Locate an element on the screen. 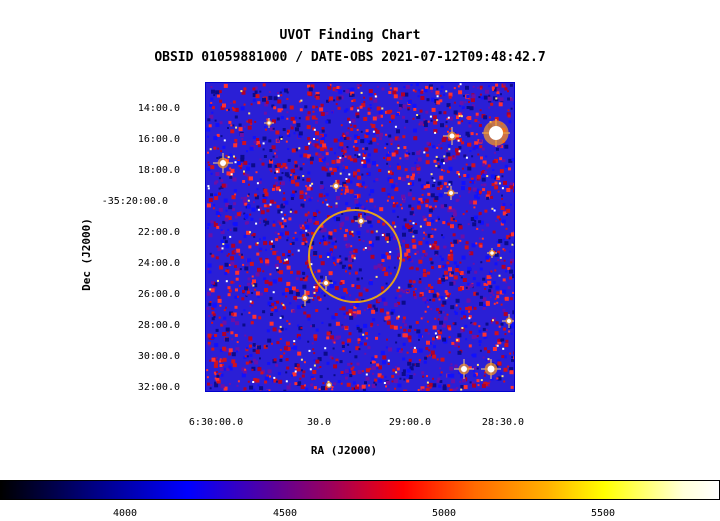 This screenshot has width=720, height=521. chart-title: UVOT Finding Chart is located at coordinates (350, 35).